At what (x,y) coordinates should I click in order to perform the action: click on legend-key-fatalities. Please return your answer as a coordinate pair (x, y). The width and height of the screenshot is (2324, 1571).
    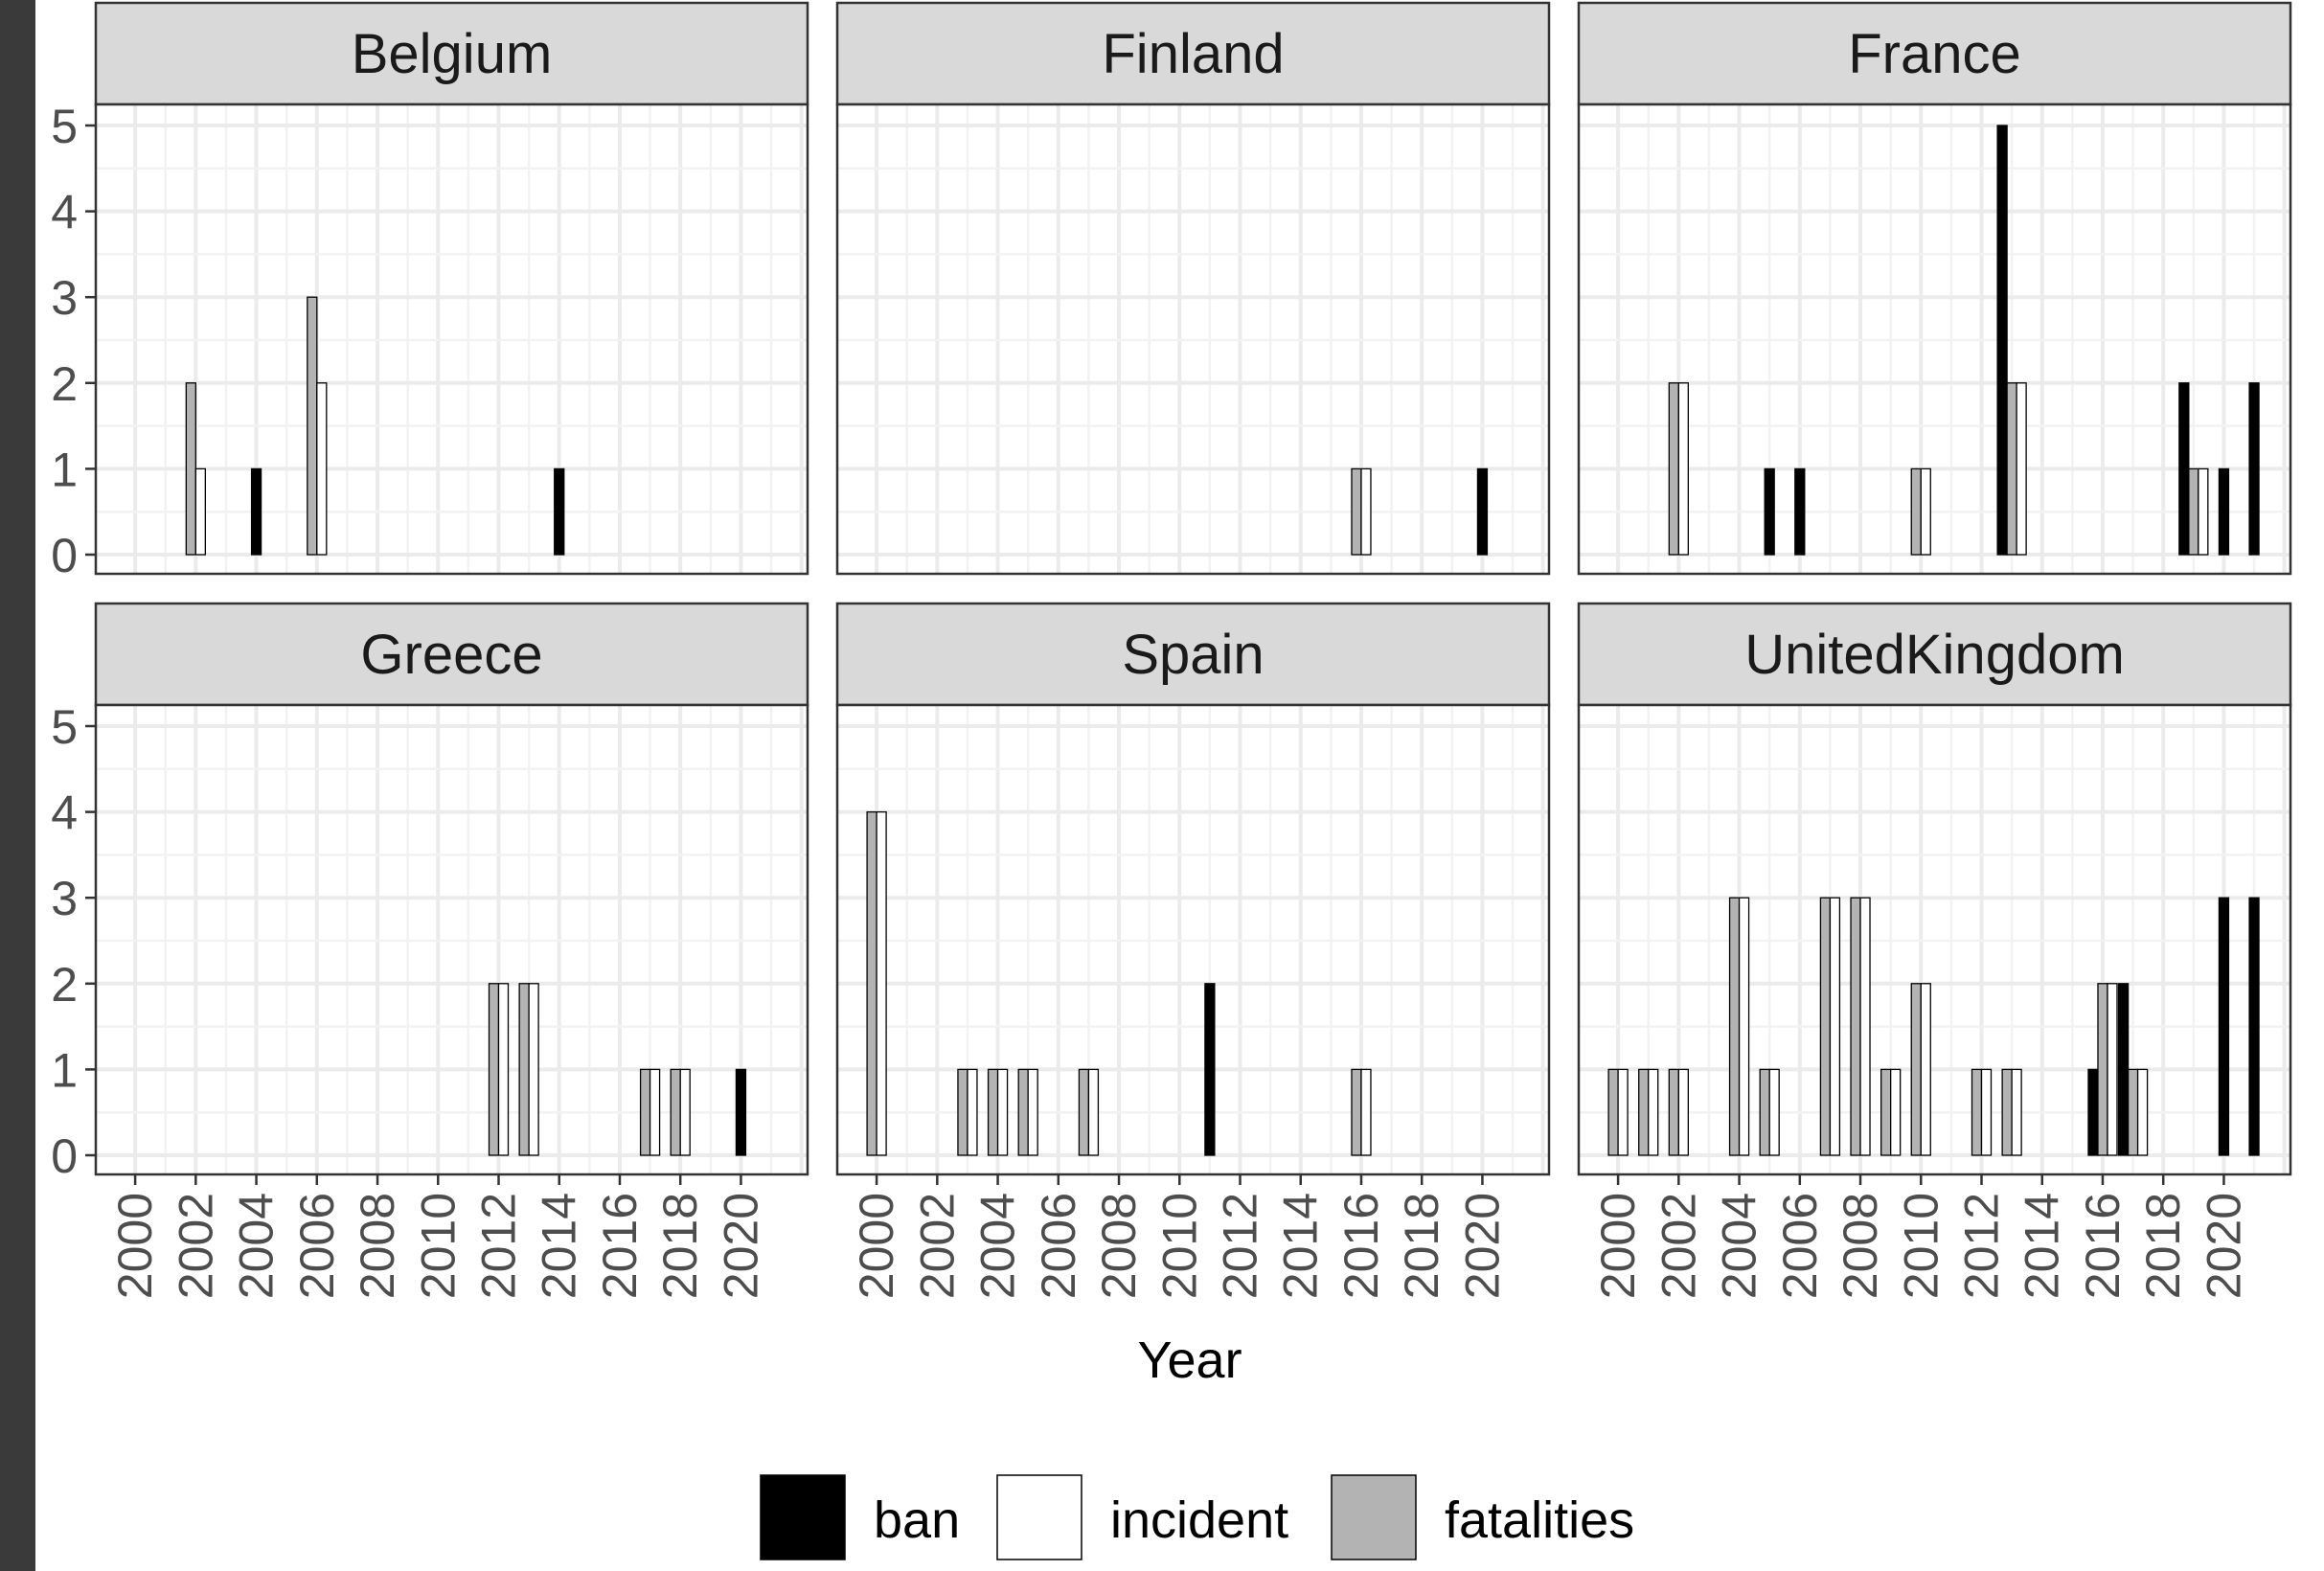
    Looking at the image, I should click on (1374, 1517).